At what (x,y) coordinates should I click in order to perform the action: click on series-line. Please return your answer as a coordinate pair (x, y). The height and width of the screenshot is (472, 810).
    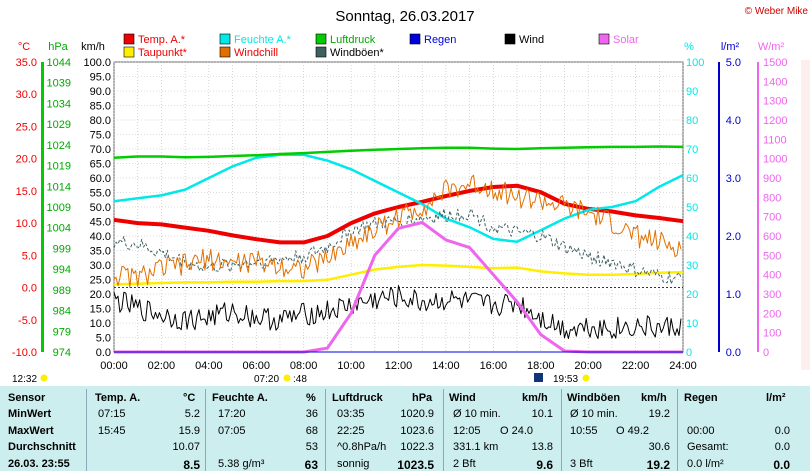
    Looking at the image, I should click on (398, 274).